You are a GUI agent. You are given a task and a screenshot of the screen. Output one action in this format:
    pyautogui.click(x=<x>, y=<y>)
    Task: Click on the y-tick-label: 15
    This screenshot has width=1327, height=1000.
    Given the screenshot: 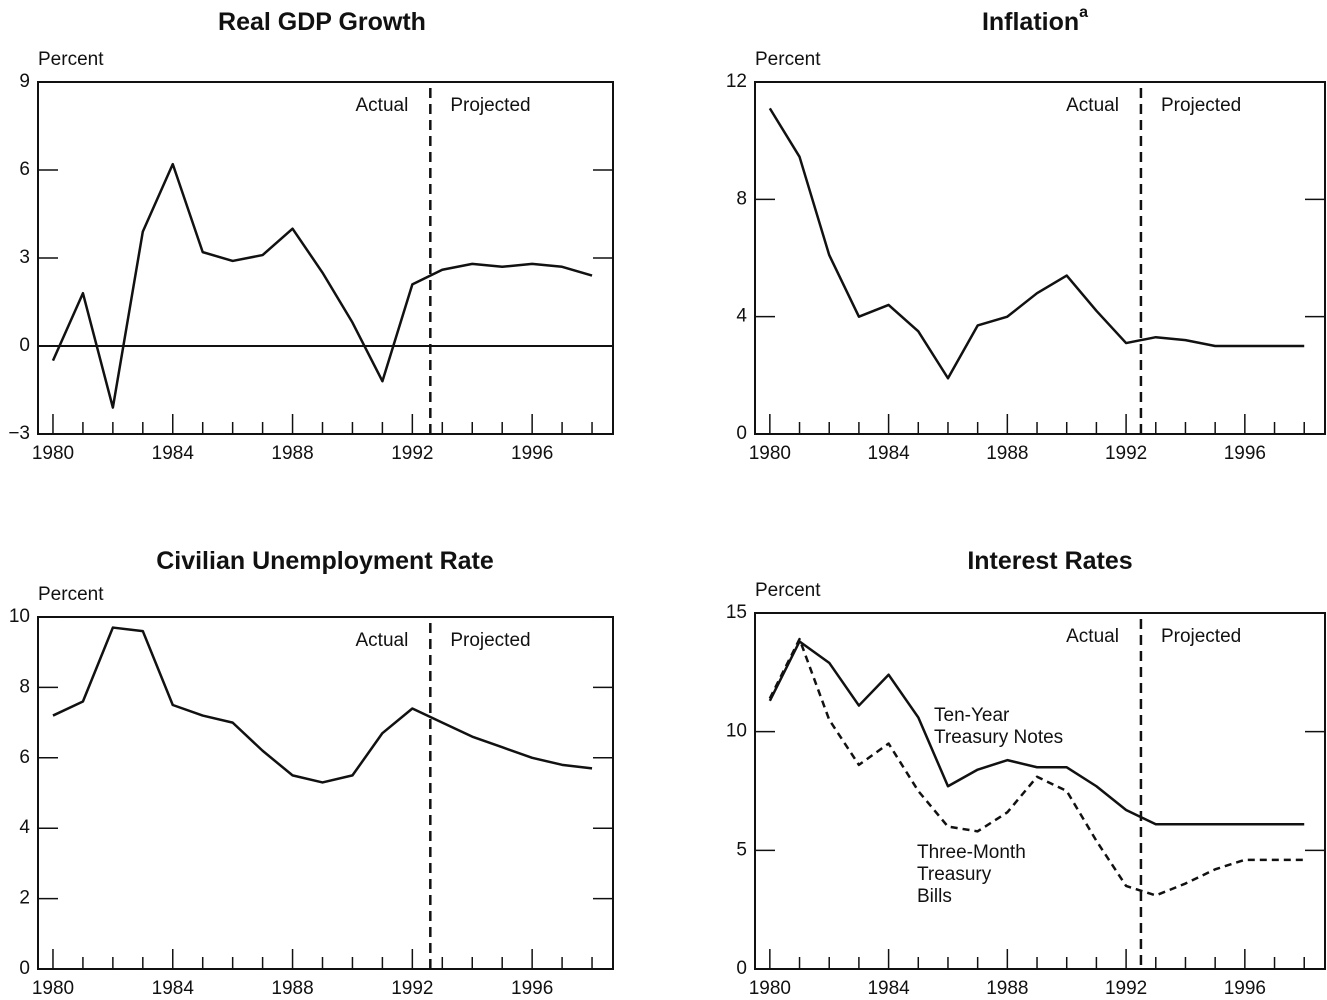 What is the action you would take?
    pyautogui.click(x=736, y=612)
    